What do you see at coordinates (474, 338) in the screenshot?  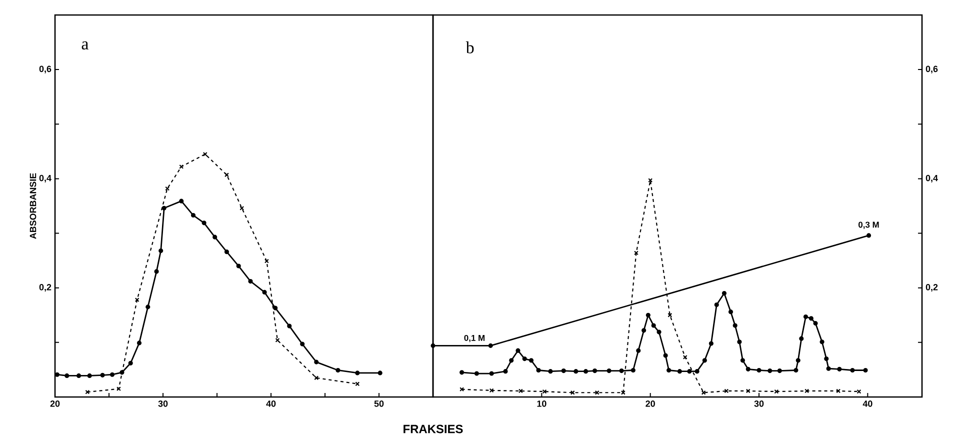 I see `annotation: 0,1 M` at bounding box center [474, 338].